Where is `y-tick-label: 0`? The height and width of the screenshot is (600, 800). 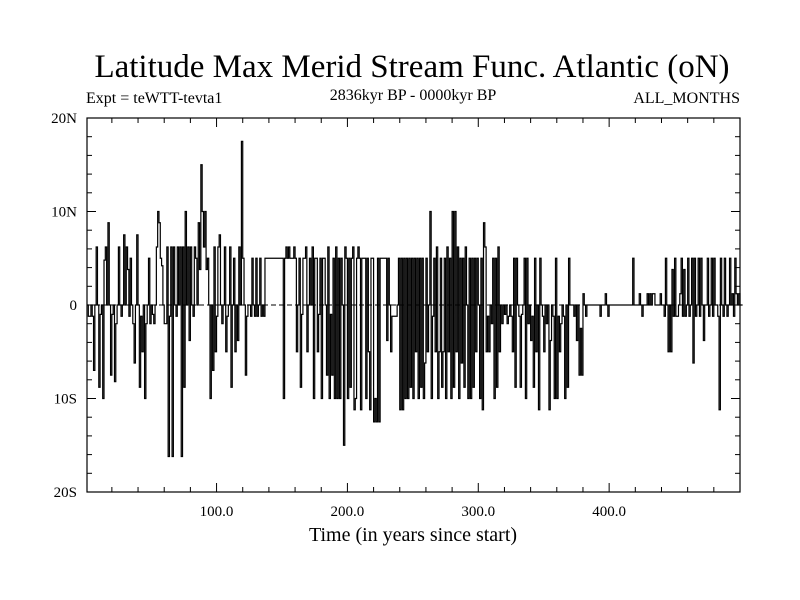
y-tick-label: 0 is located at coordinates (74, 306).